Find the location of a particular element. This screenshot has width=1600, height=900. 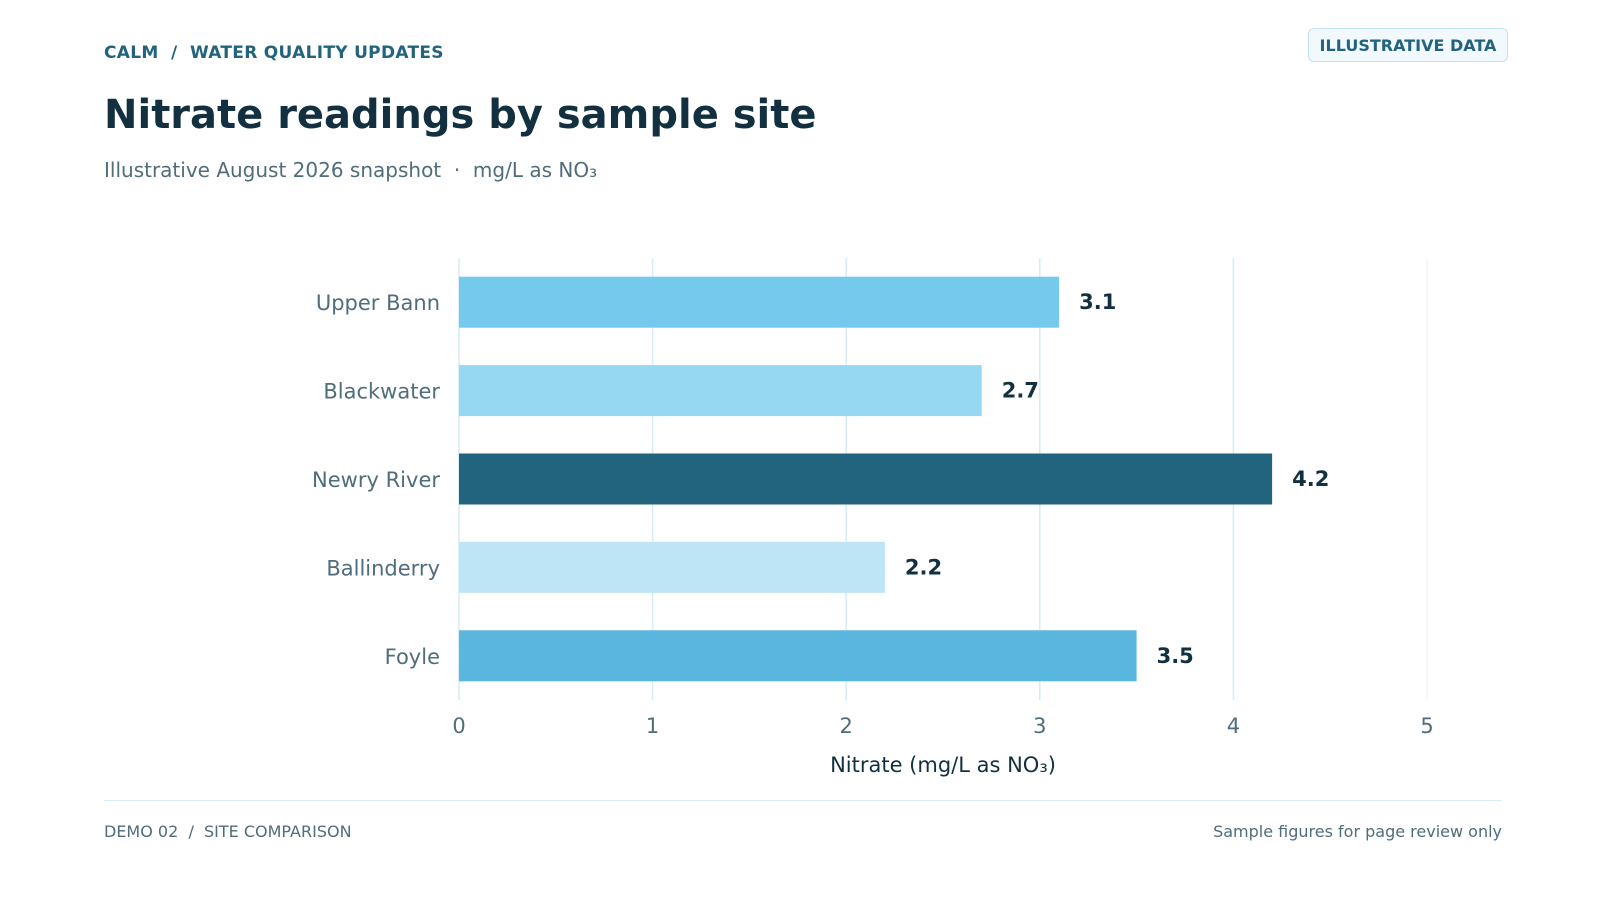

footer-left-text: DEMO 02 / SITE COMPARISON is located at coordinates (228, 831).